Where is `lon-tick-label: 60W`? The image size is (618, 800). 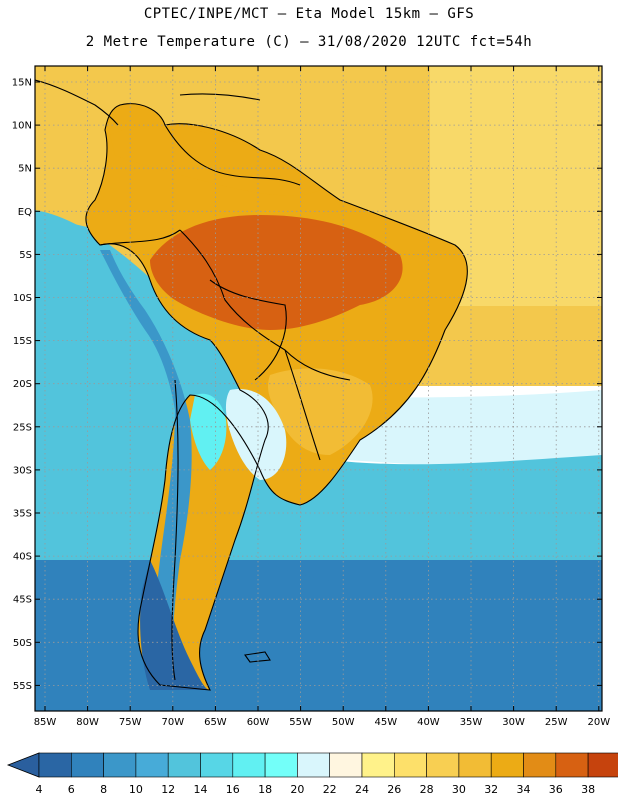 lon-tick-label: 60W is located at coordinates (258, 722).